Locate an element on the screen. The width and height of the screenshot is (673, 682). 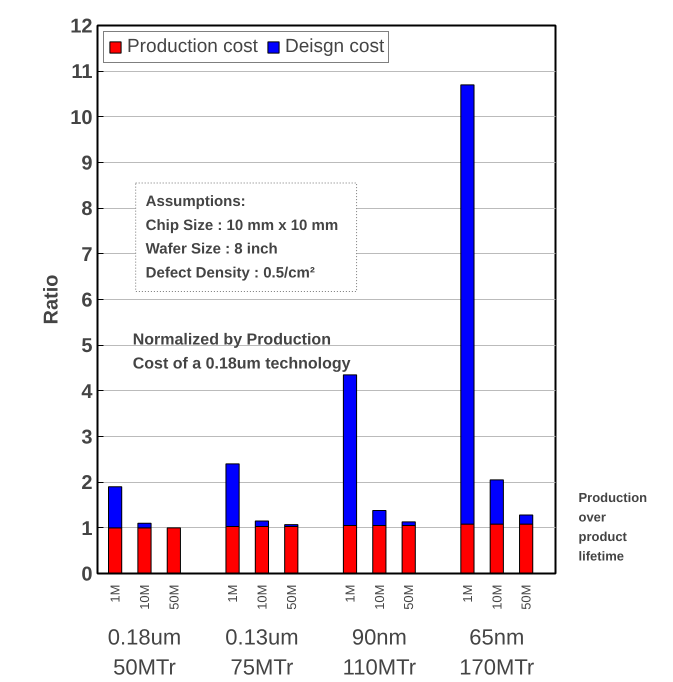
y-axis-title: Ratio is located at coordinates (51, 299).